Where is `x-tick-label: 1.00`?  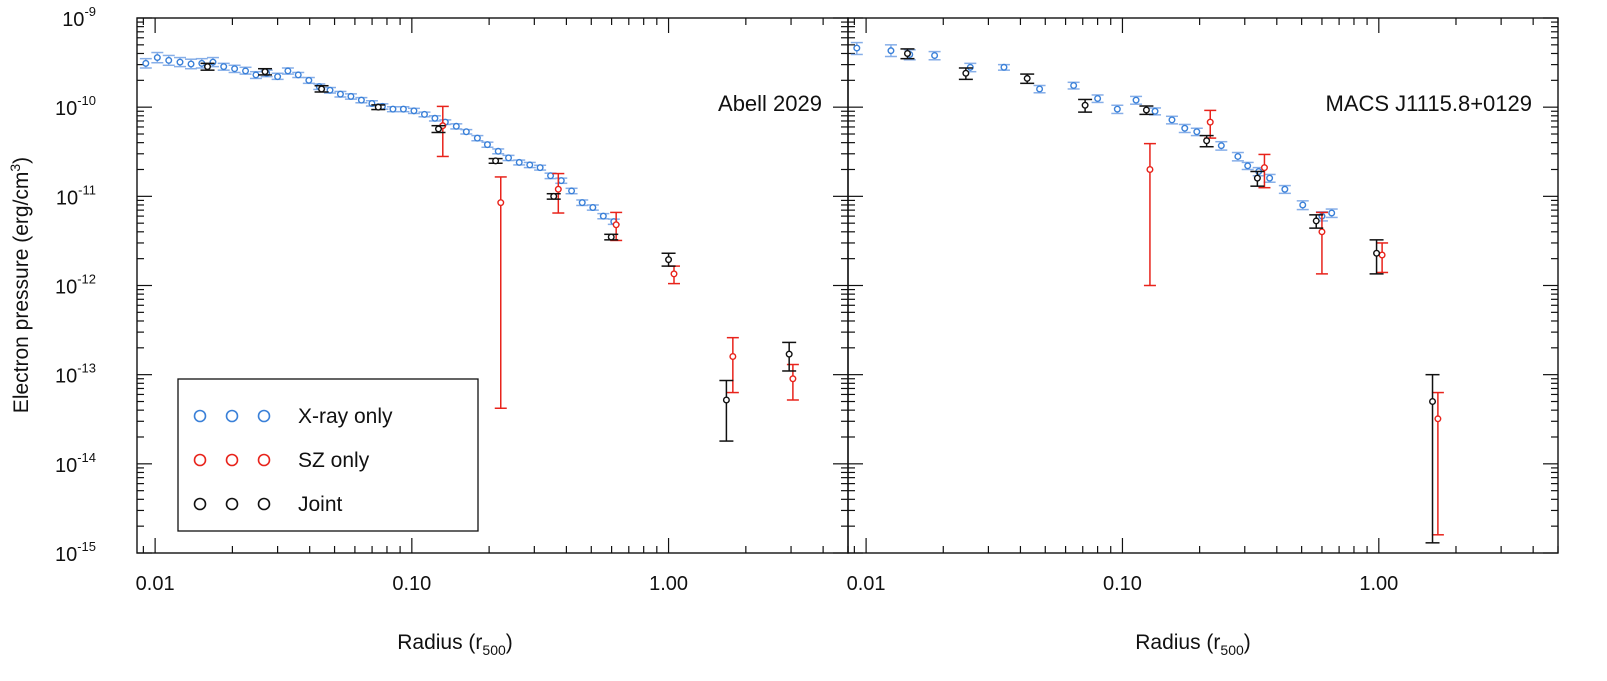
x-tick-label: 1.00 is located at coordinates (1378, 584).